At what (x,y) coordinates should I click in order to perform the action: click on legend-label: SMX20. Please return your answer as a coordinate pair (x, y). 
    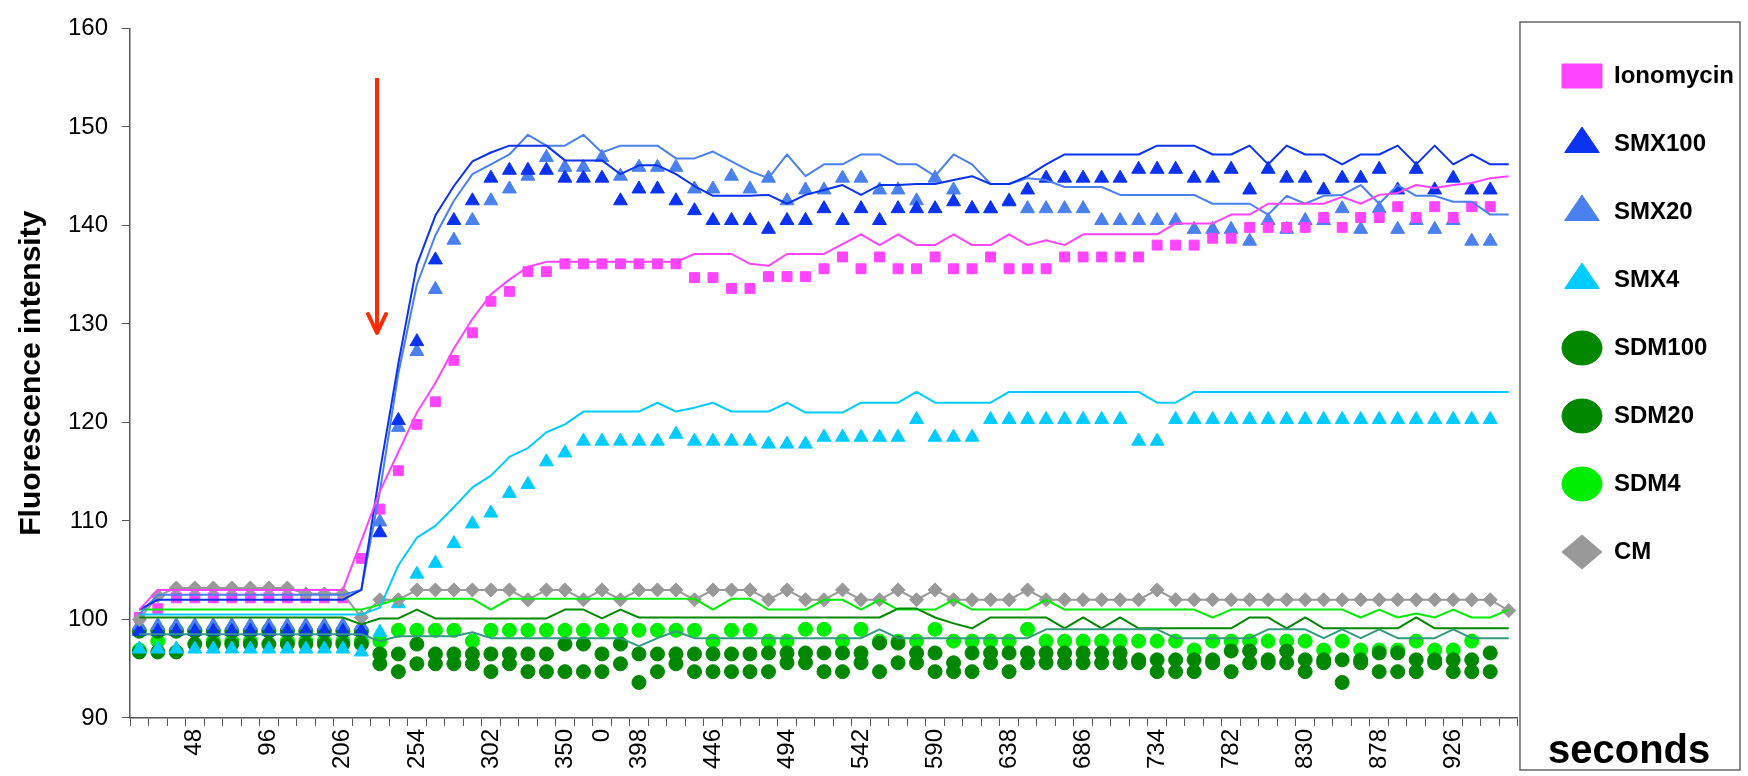
    Looking at the image, I should click on (1653, 210).